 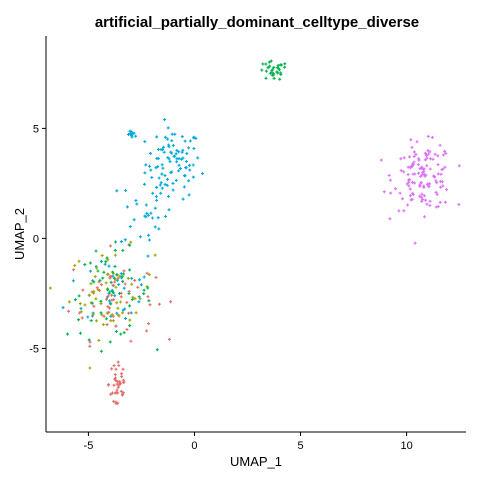 What do you see at coordinates (19, 234) in the screenshot?
I see `y-axis-label: UMAP_2` at bounding box center [19, 234].